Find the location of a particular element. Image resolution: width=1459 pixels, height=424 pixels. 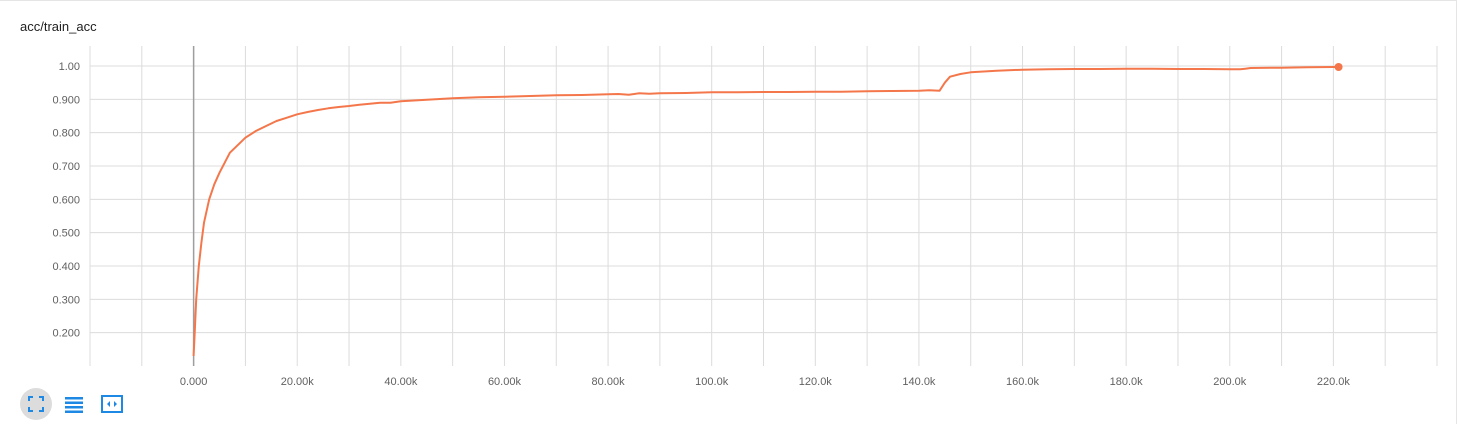

y-tick-label: 0.400 is located at coordinates (66, 267).